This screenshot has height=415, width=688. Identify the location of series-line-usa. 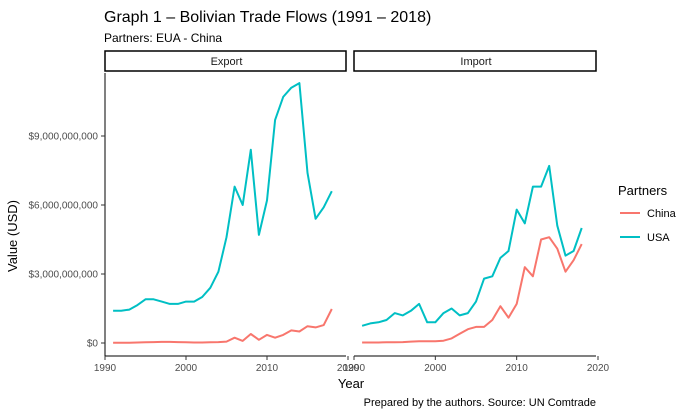
(472, 245).